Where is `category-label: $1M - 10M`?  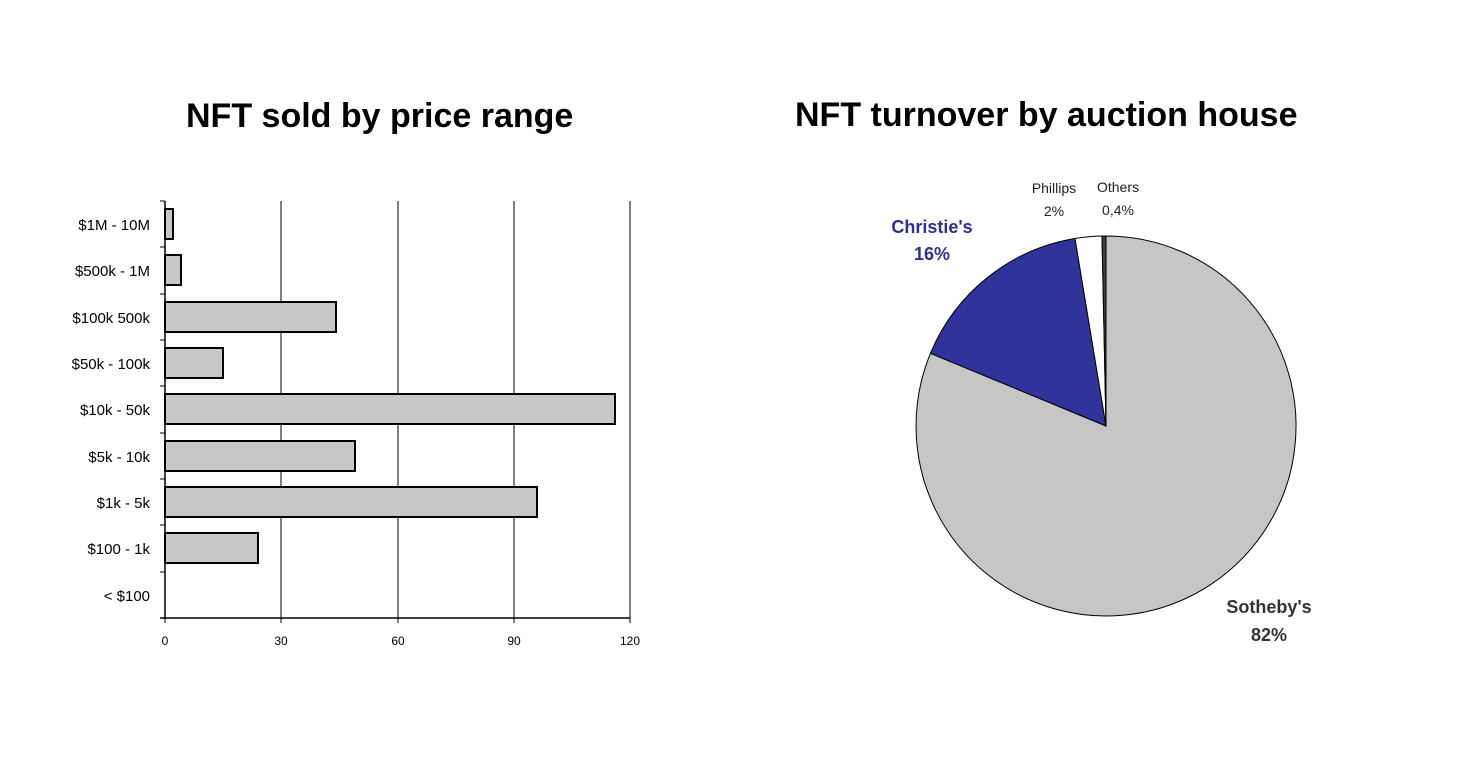
category-label: $1M - 10M is located at coordinates (114, 225).